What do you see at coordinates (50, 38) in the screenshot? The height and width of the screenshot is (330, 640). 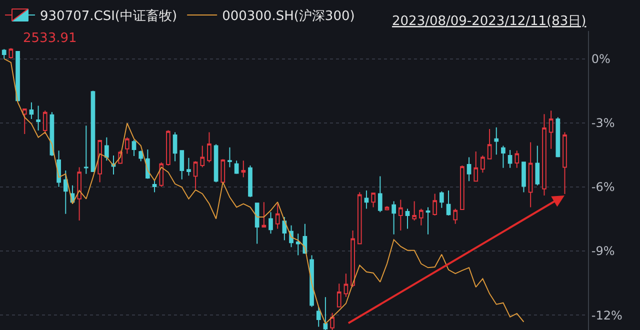 I see `annotation: 2533.91` at bounding box center [50, 38].